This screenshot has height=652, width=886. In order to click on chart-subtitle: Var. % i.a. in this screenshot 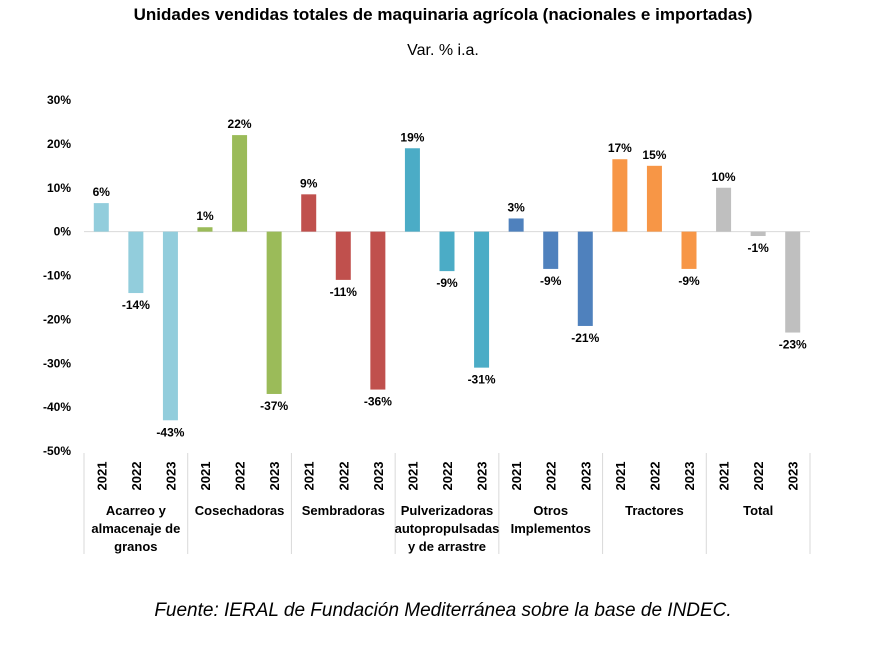, I will do `click(443, 50)`.